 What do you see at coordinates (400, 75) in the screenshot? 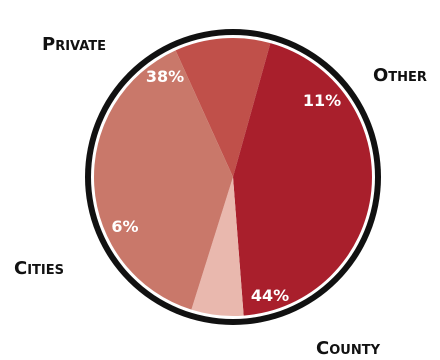
I see `category-label-other: Other` at bounding box center [400, 75].